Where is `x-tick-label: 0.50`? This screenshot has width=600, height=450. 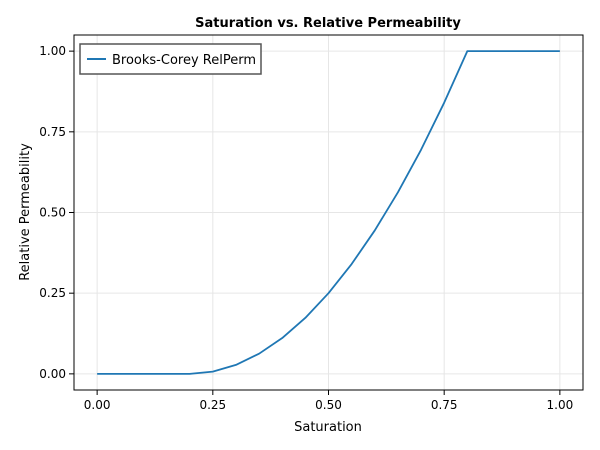 x-tick-label: 0.50 is located at coordinates (328, 405).